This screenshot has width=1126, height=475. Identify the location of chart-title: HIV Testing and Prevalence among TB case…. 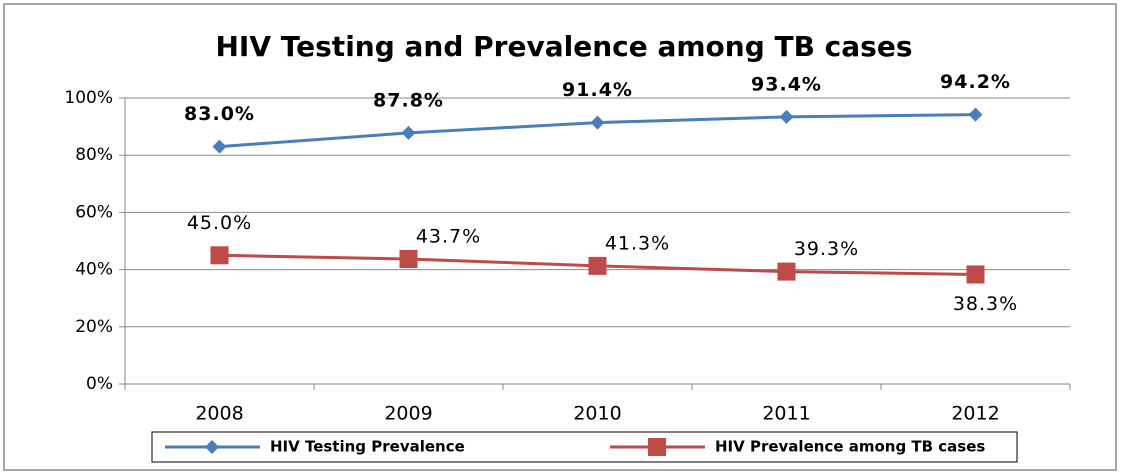
(564, 46).